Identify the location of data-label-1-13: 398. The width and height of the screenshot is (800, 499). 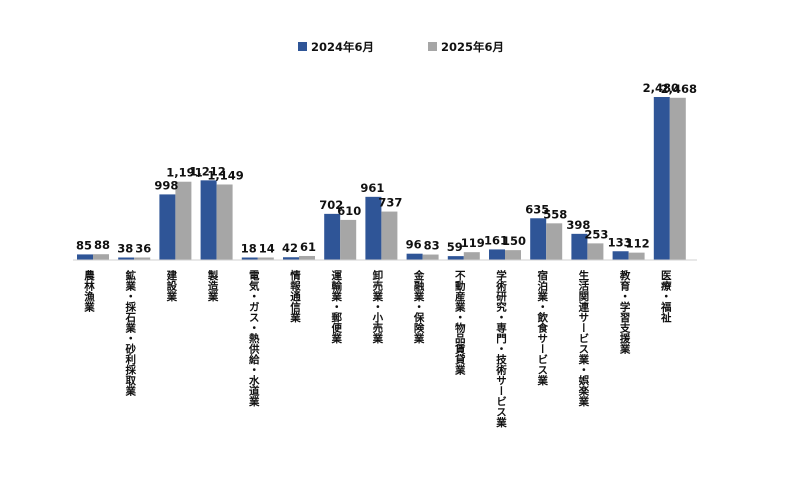
(578, 225).